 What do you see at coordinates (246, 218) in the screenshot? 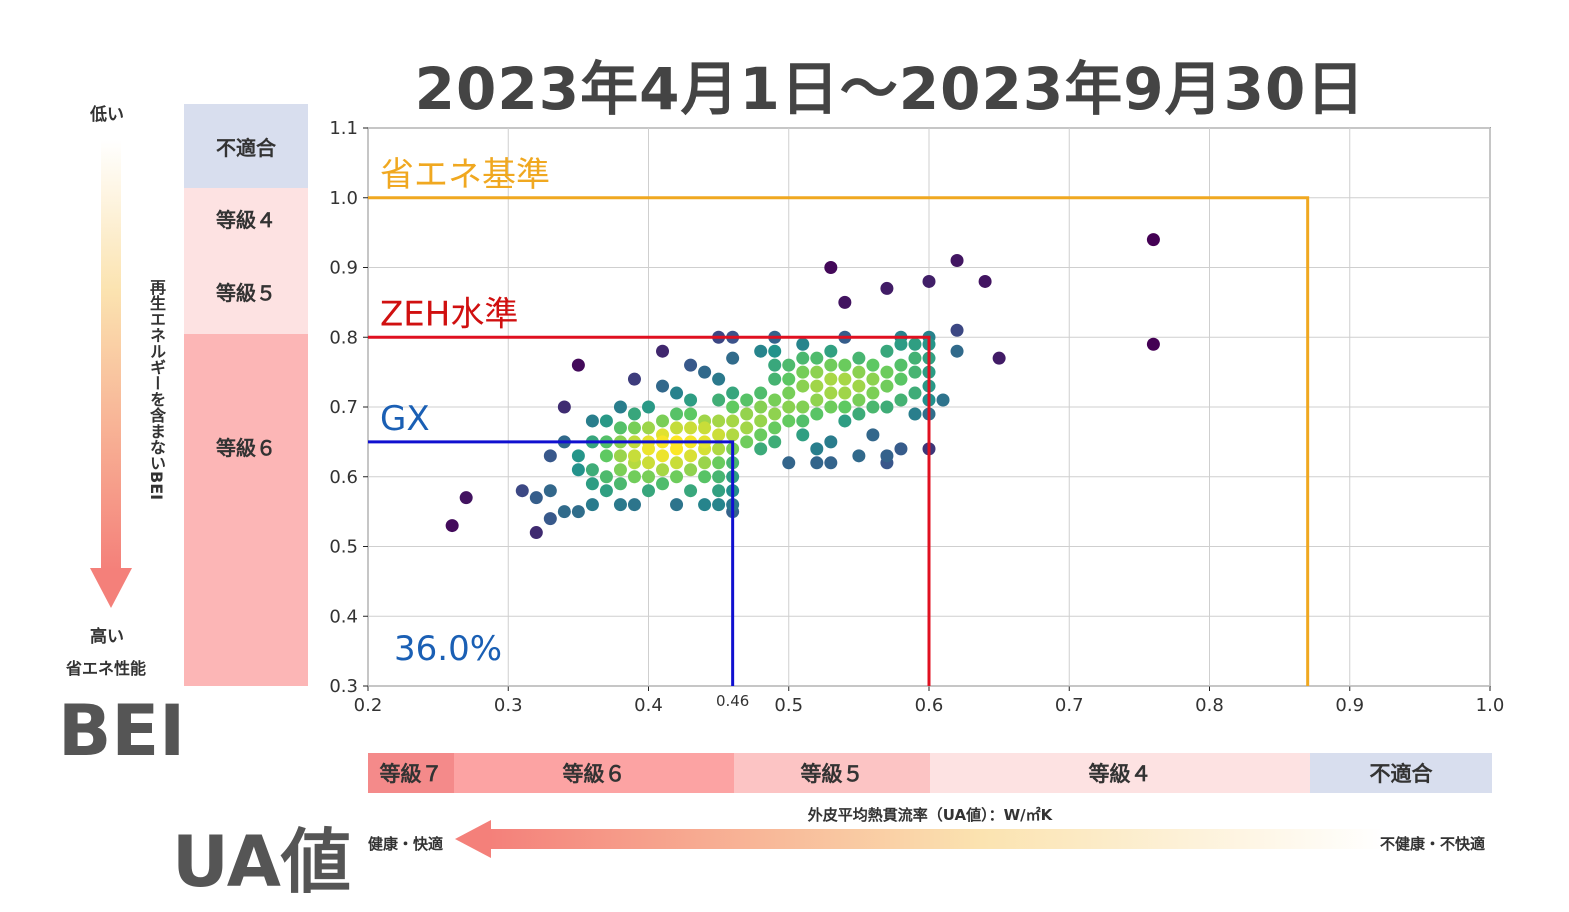
I see `grade-4-vertical: 等級４` at bounding box center [246, 218].